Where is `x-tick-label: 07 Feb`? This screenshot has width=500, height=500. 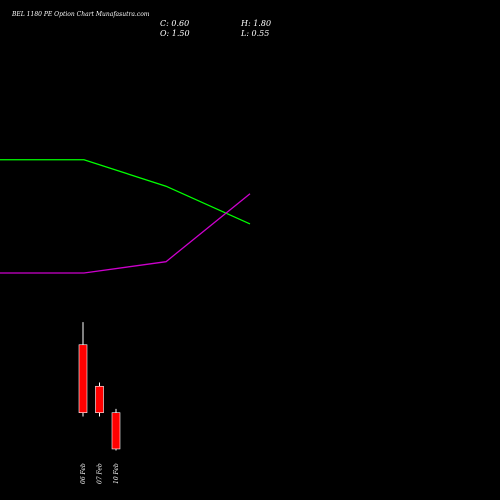 x-tick-label: 07 Feb is located at coordinates (100, 473).